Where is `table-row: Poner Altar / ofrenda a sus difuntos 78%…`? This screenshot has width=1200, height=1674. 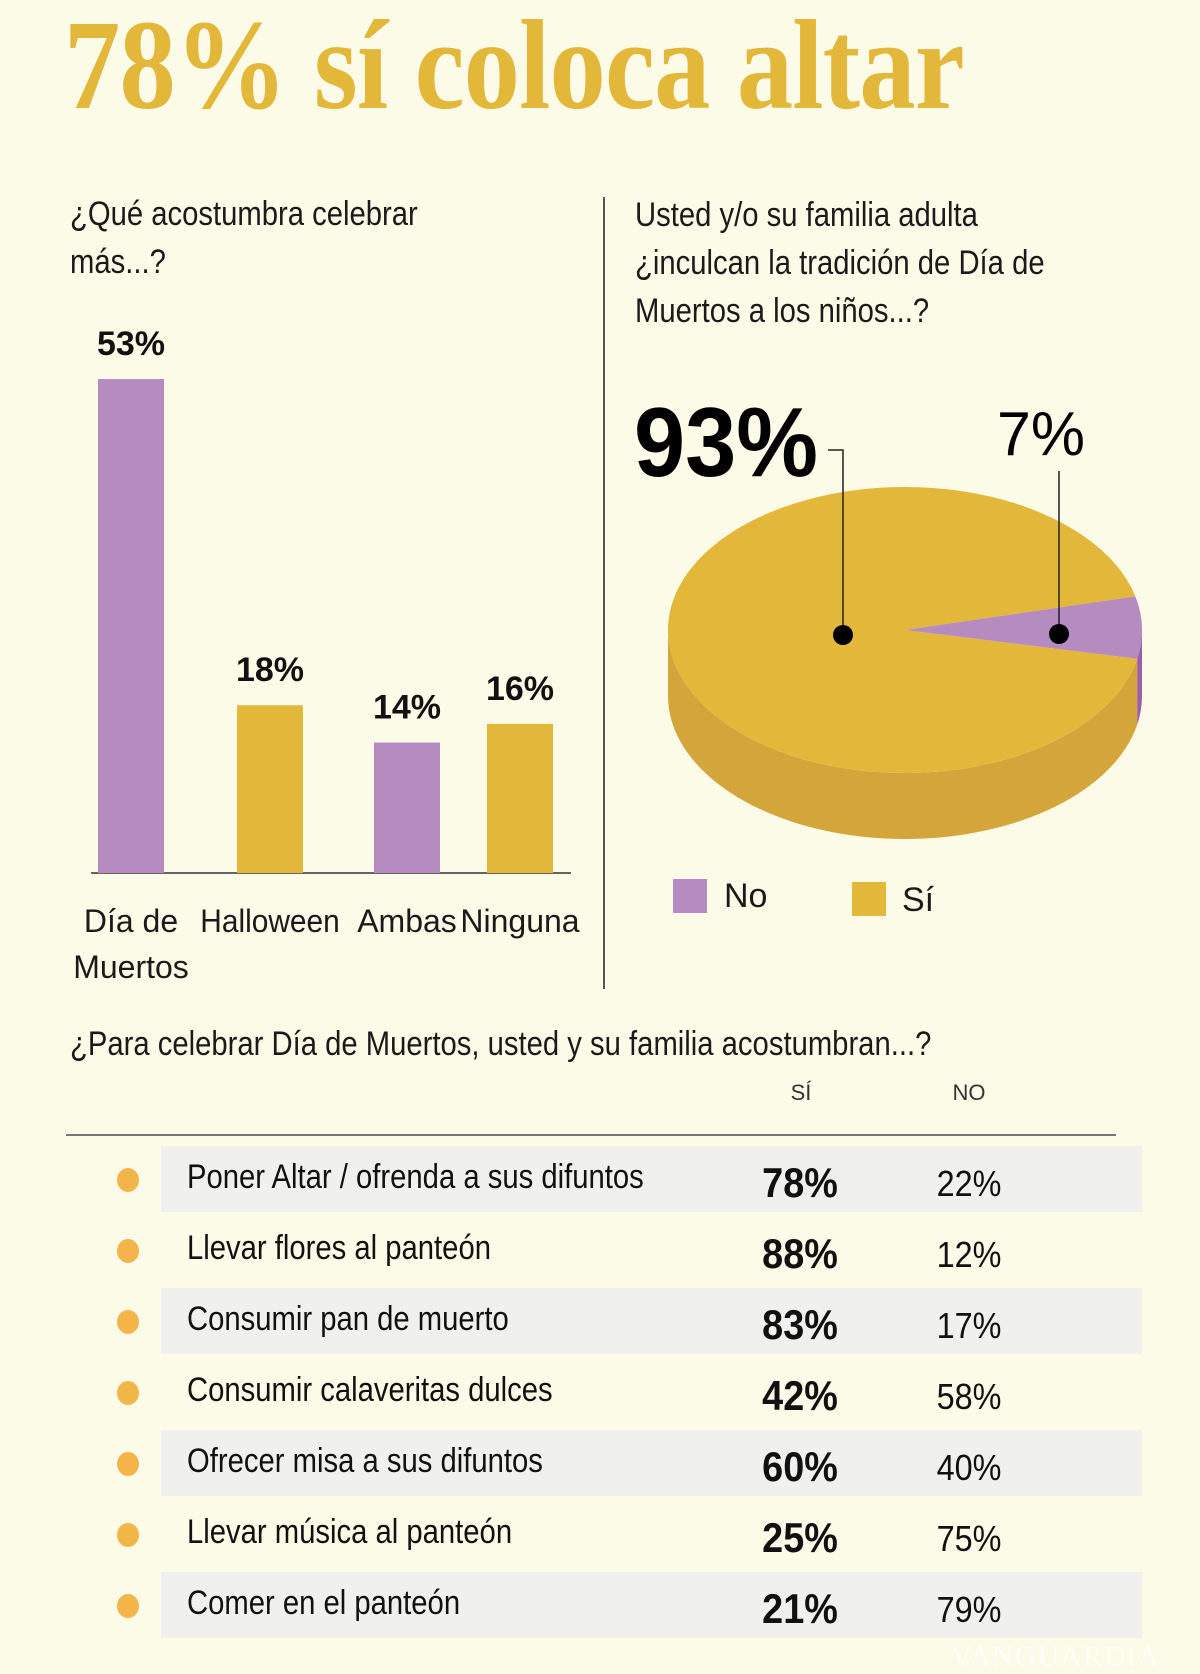
table-row: Poner Altar / ofrenda a sus difuntos 78%… is located at coordinates (600, 1179).